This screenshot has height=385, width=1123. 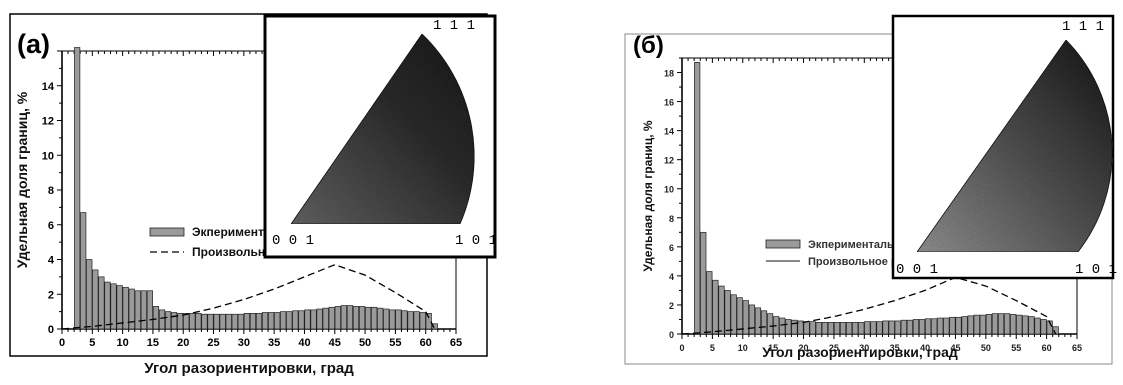 What do you see at coordinates (476, 241) in the screenshot?
I see `pole-label-101: 1 0 1` at bounding box center [476, 241].